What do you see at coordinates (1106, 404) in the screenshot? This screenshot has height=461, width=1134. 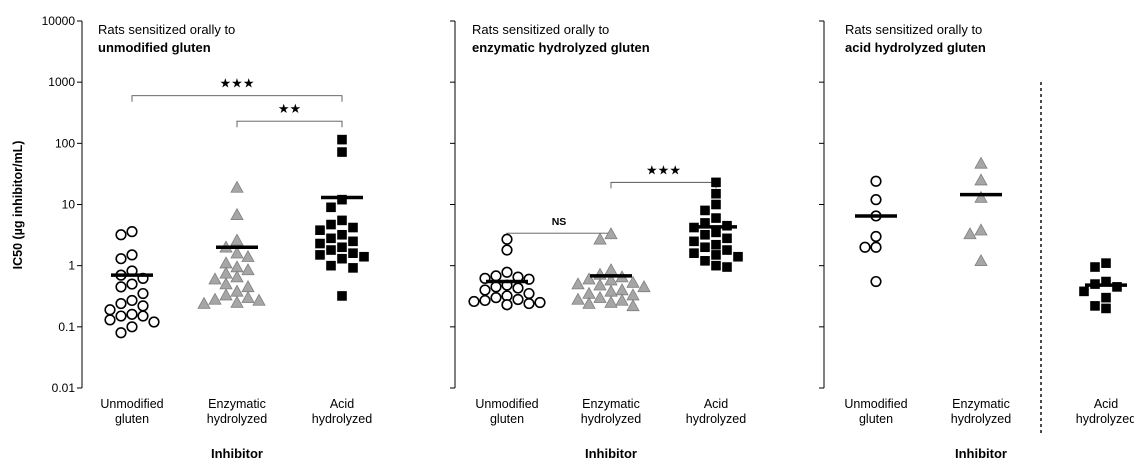 I see `x-category-label-line1: Acid` at bounding box center [1106, 404].